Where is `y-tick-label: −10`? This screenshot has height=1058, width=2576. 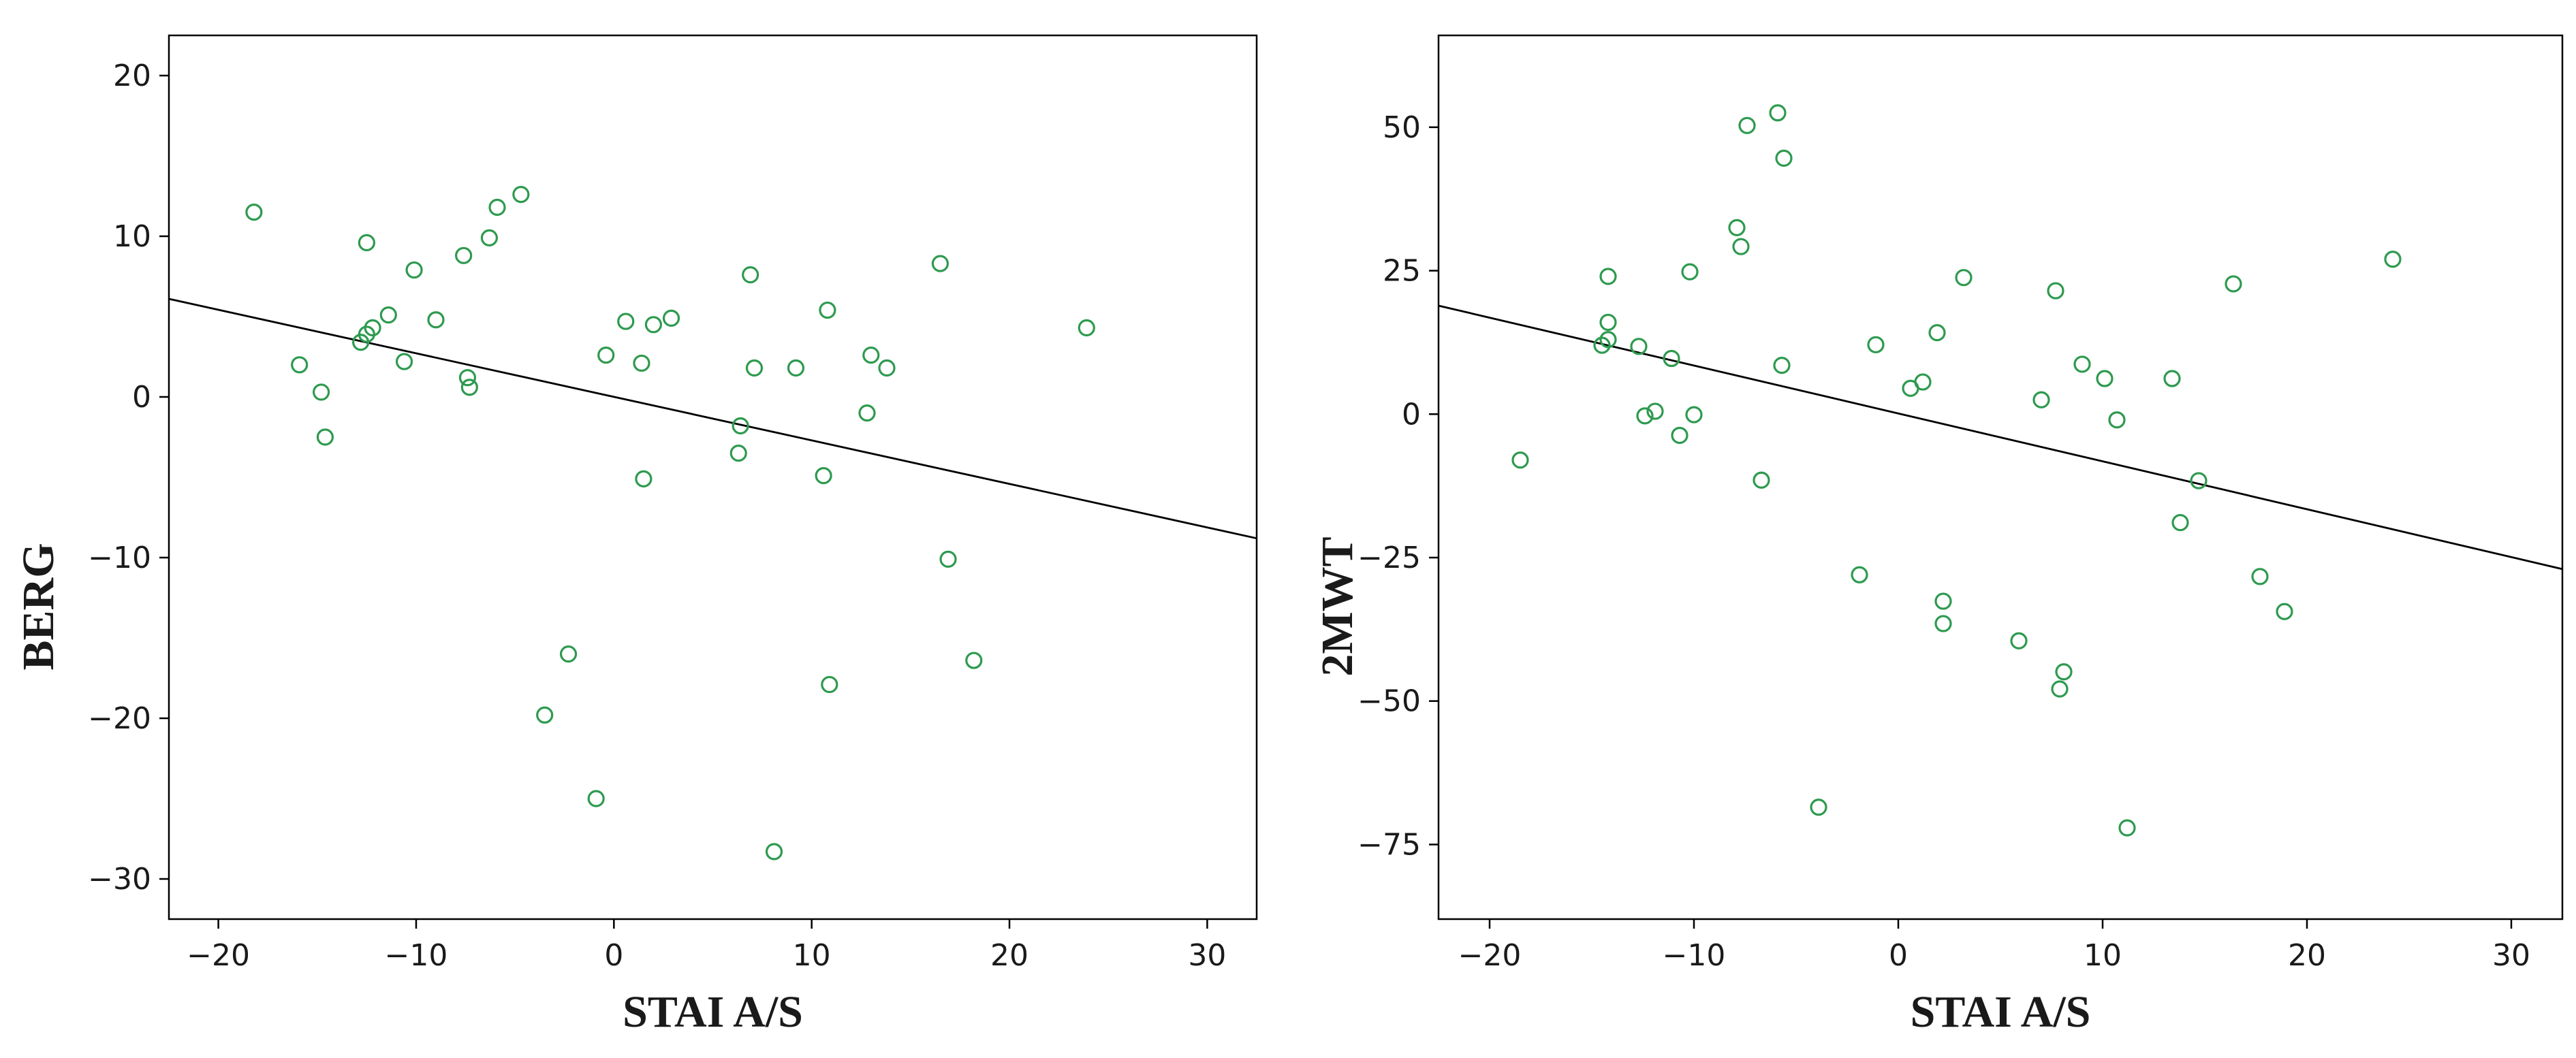 y-tick-label: −10 is located at coordinates (119, 558).